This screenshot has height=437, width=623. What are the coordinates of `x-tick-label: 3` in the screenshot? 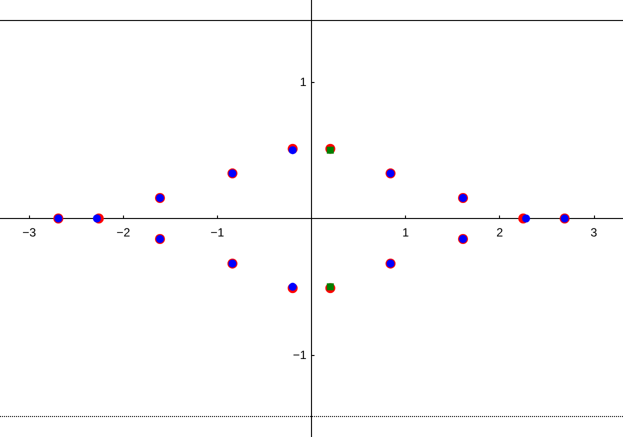 It's located at (594, 233).